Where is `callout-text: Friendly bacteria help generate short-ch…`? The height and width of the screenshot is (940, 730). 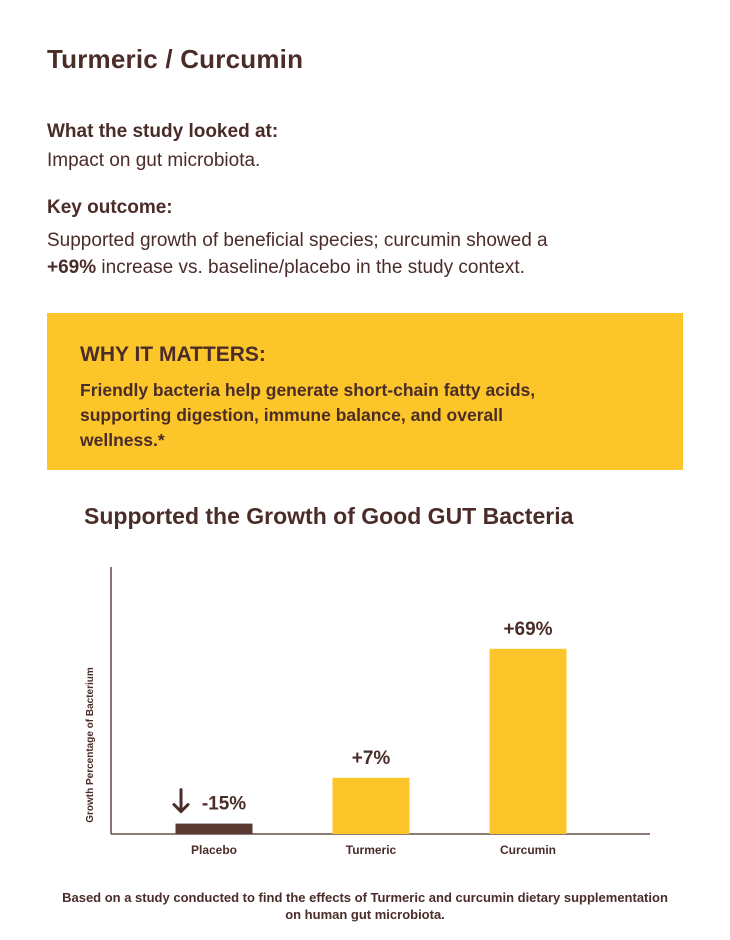 callout-text: Friendly bacteria help generate short-ch… is located at coordinates (308, 415).